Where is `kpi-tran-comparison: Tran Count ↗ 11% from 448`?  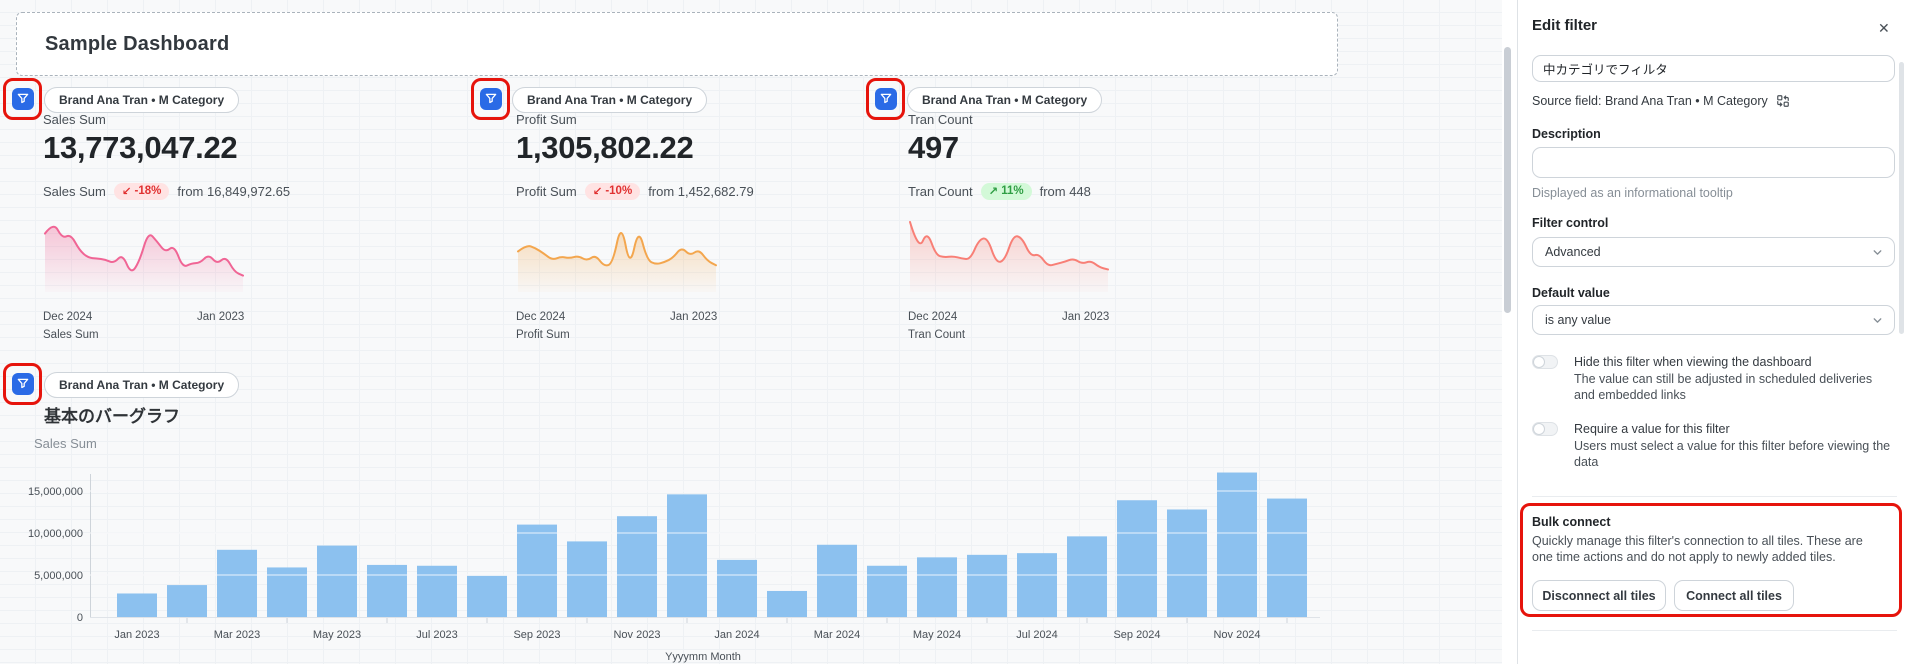
kpi-tran-comparison: Tran Count ↗ 11% from 448 is located at coordinates (999, 191).